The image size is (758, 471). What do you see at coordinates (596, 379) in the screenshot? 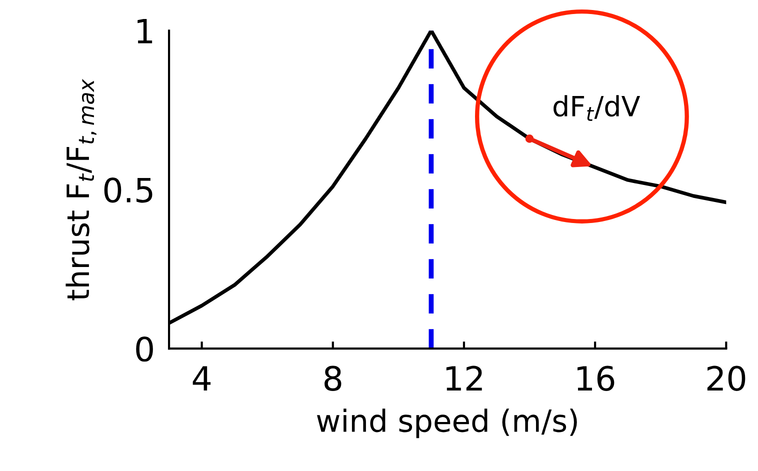
I see `x-tick-label: 16` at bounding box center [596, 379].